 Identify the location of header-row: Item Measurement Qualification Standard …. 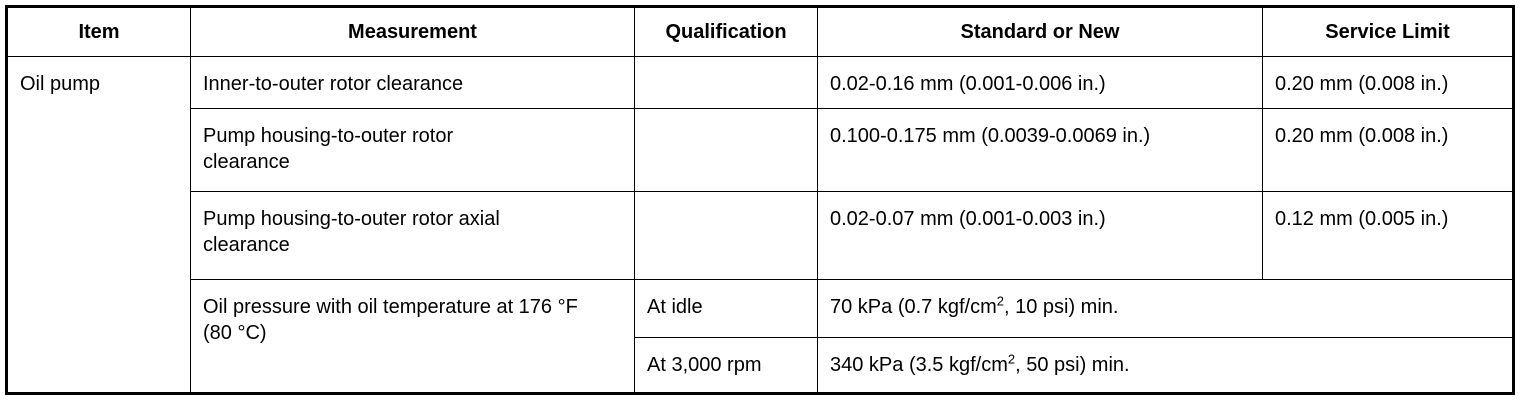
(760, 31).